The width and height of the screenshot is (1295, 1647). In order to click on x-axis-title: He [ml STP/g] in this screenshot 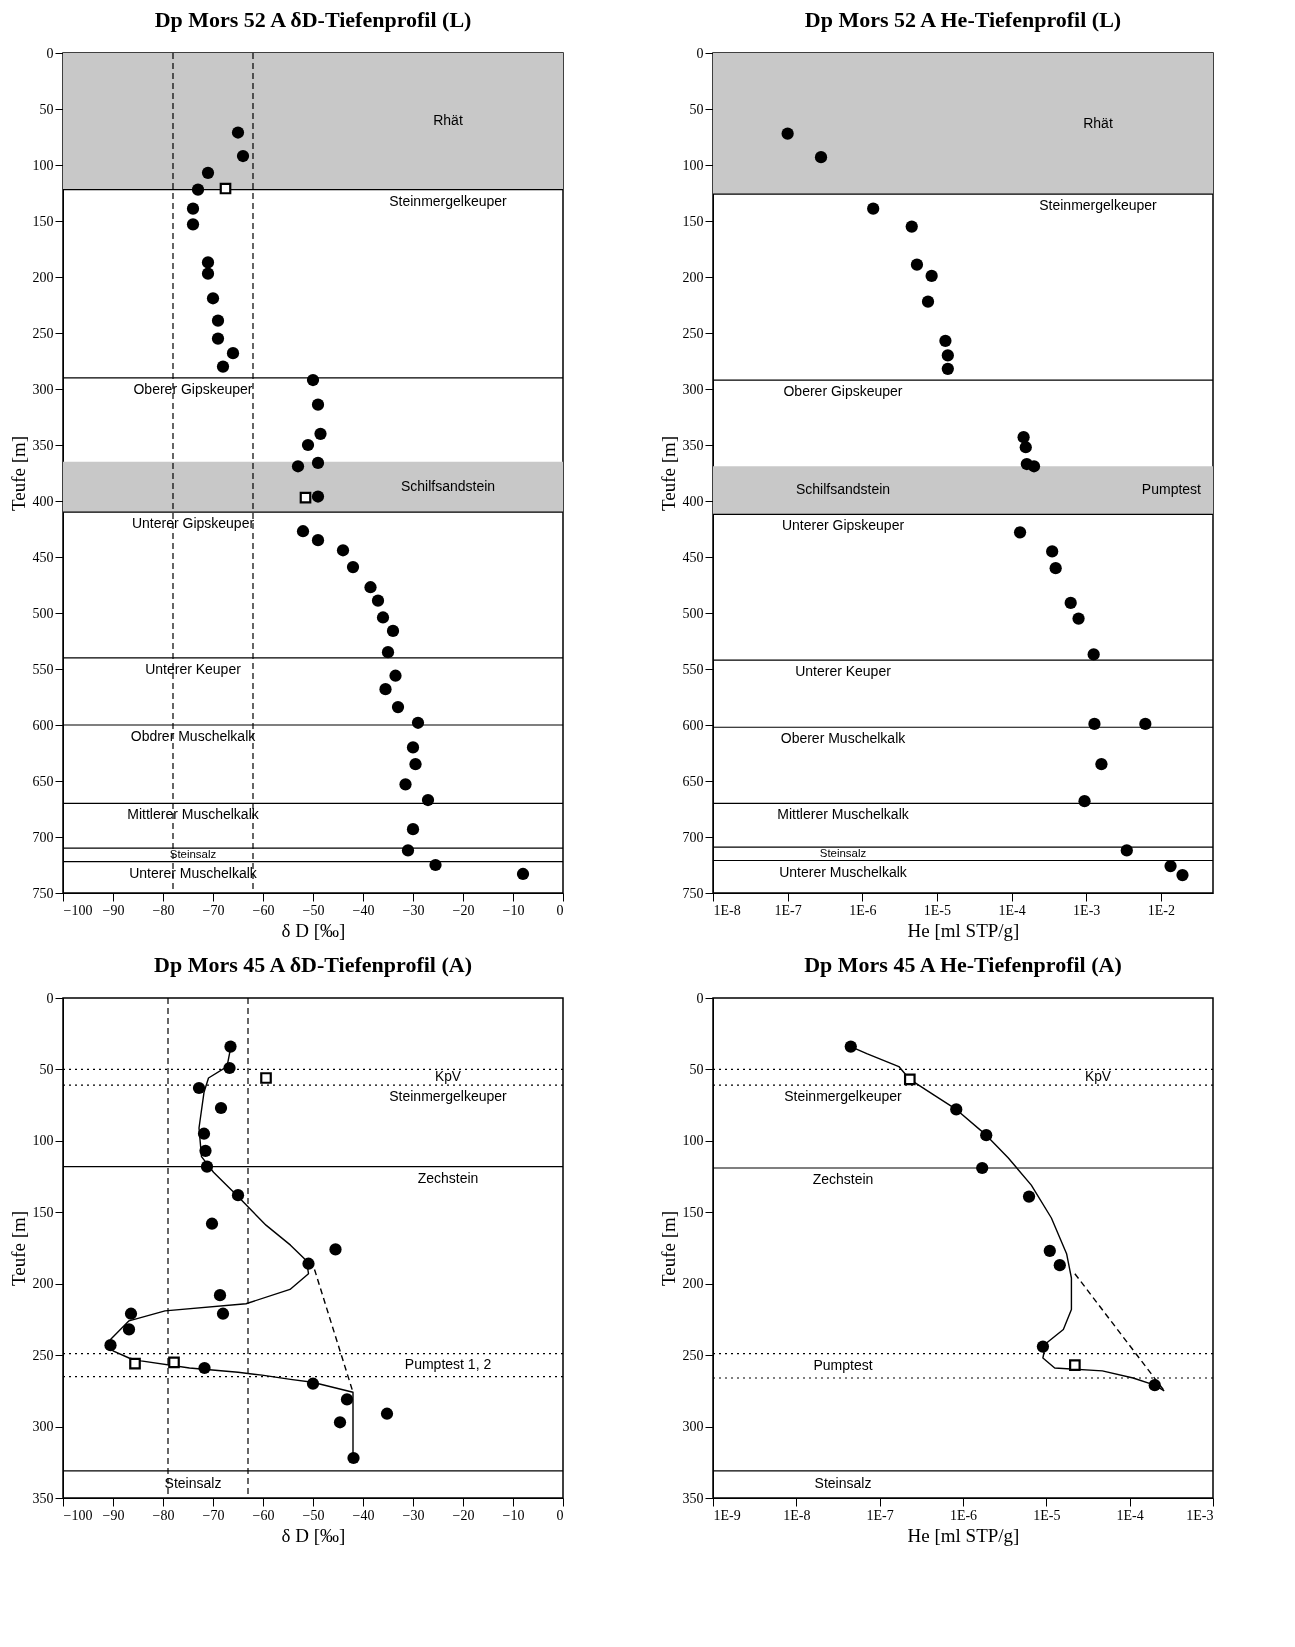, I will do `click(963, 930)`.